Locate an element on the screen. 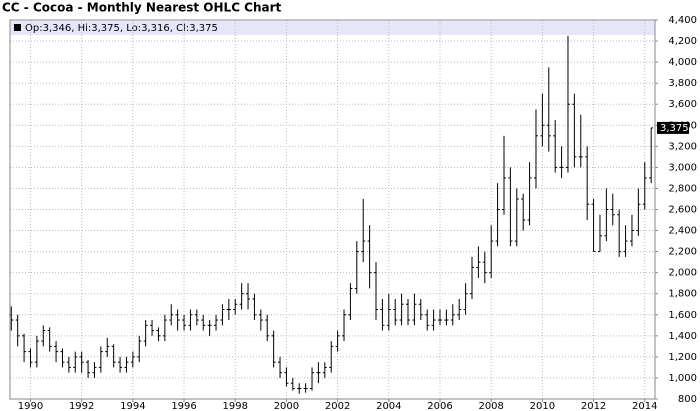  x-tick-label: 1996 is located at coordinates (183, 406).